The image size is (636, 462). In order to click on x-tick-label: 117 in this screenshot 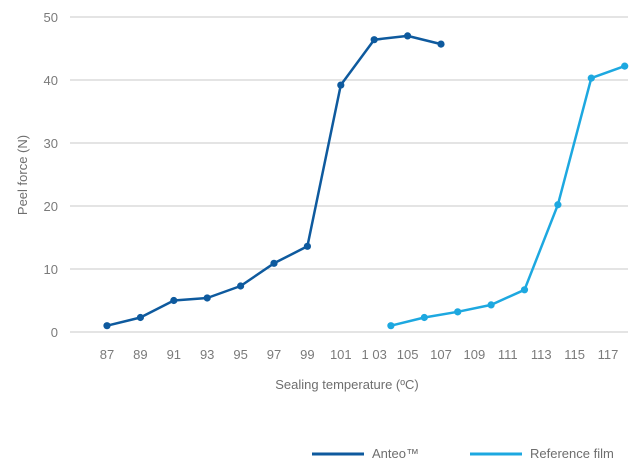, I will do `click(608, 354)`.